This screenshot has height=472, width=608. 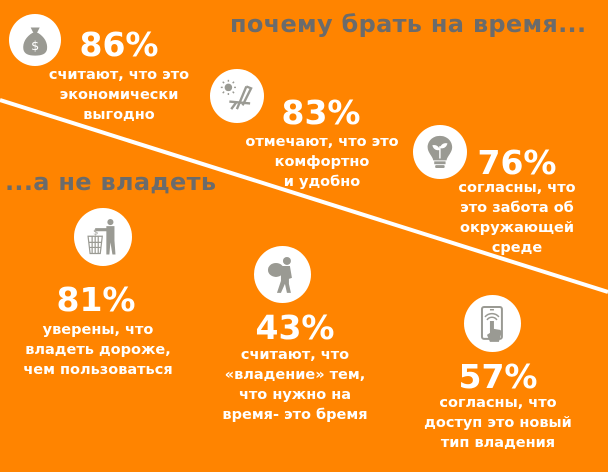 What do you see at coordinates (98, 370) in the screenshot?
I see `desc-line: чем пользоваться` at bounding box center [98, 370].